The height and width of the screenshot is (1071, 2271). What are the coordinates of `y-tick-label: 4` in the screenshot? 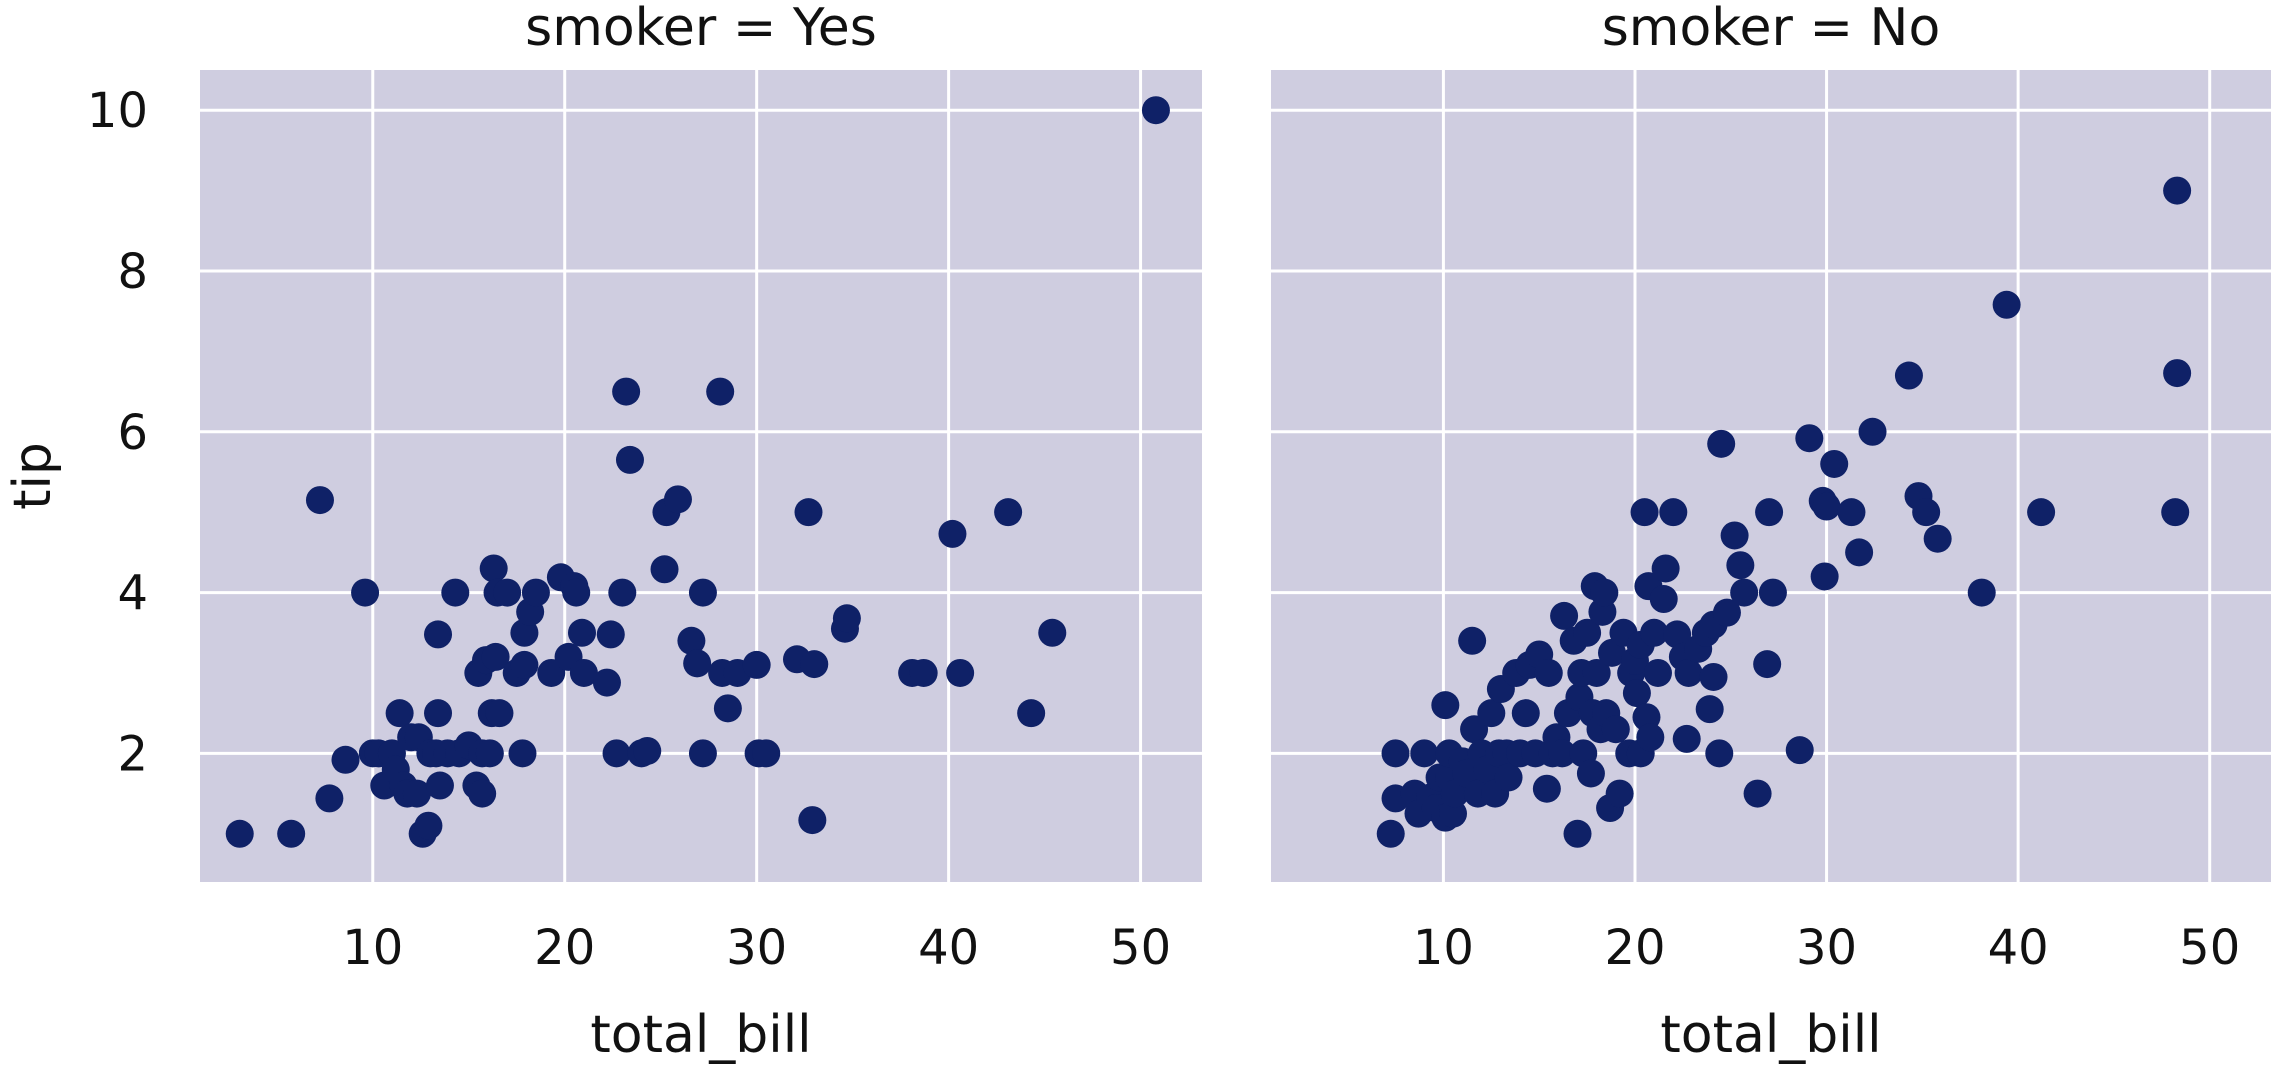 It's located at (132, 594).